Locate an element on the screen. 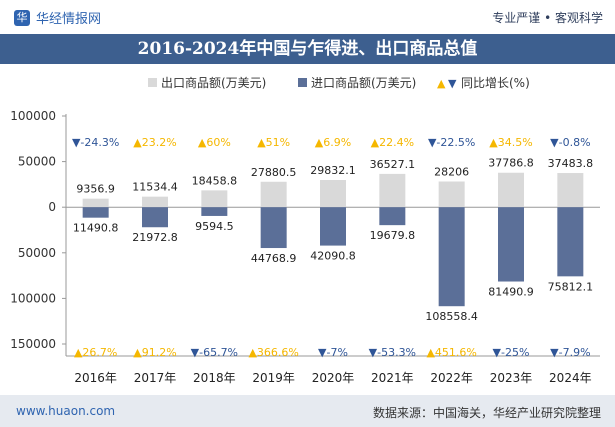 This screenshot has width=615, height=427. export-growth-label: ▼-22.5% is located at coordinates (451, 142).